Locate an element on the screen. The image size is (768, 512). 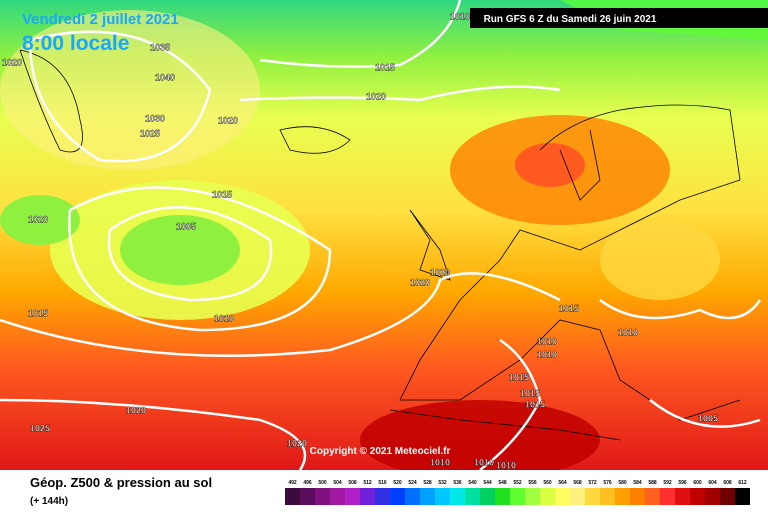
legend-label: 576 is located at coordinates (607, 483).